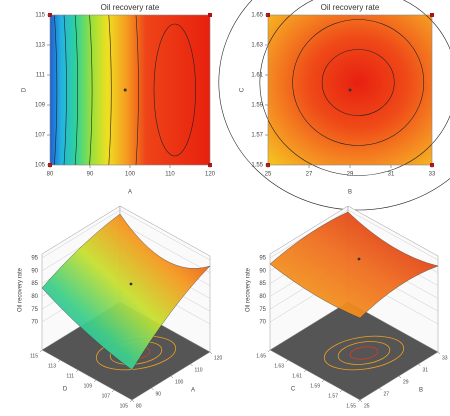 Image resolution: width=450 pixels, height=416 pixels. What do you see at coordinates (249, 289) in the screenshot?
I see `z-axis-label: Oil recovery rate` at bounding box center [249, 289].